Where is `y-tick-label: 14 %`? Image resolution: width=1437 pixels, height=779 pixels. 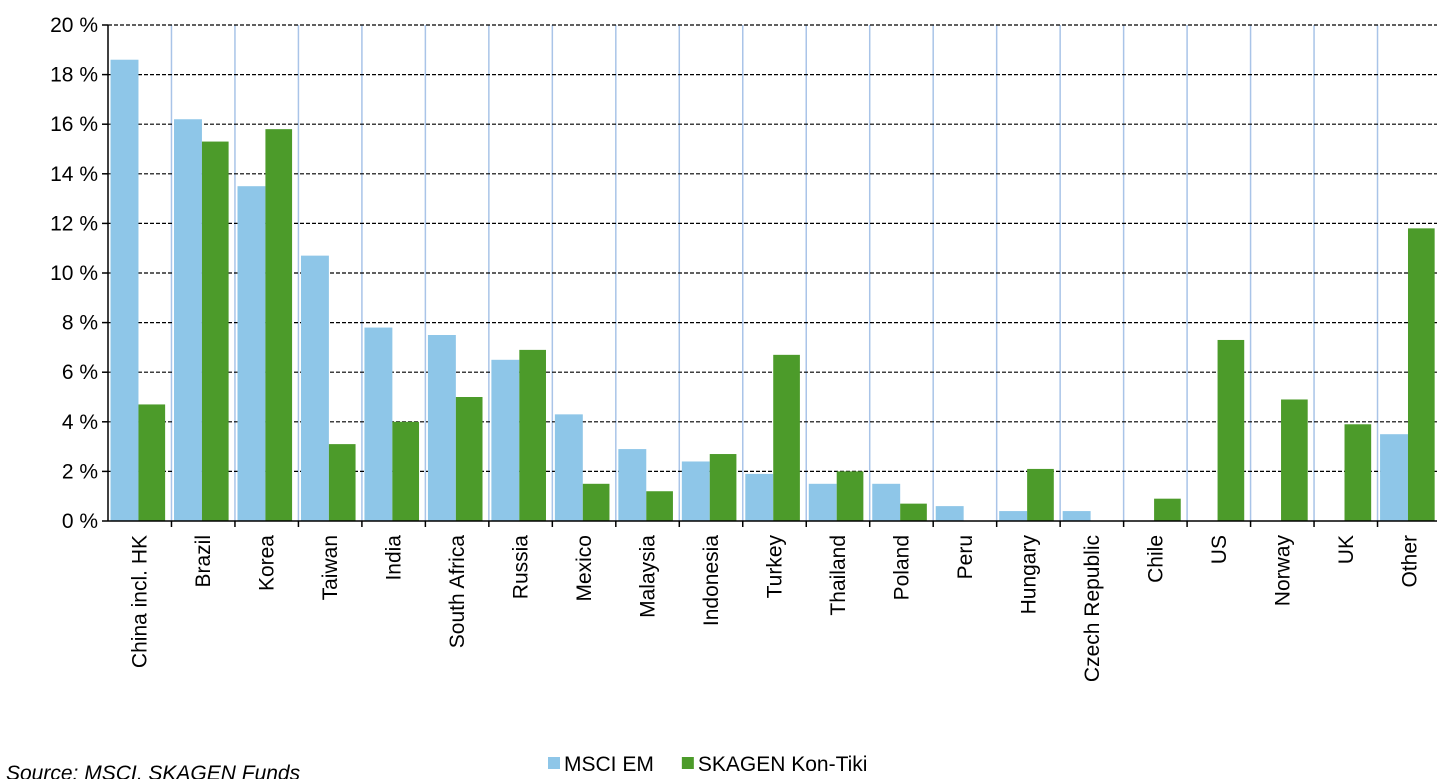
y-tick-label: 14 % is located at coordinates (74, 174).